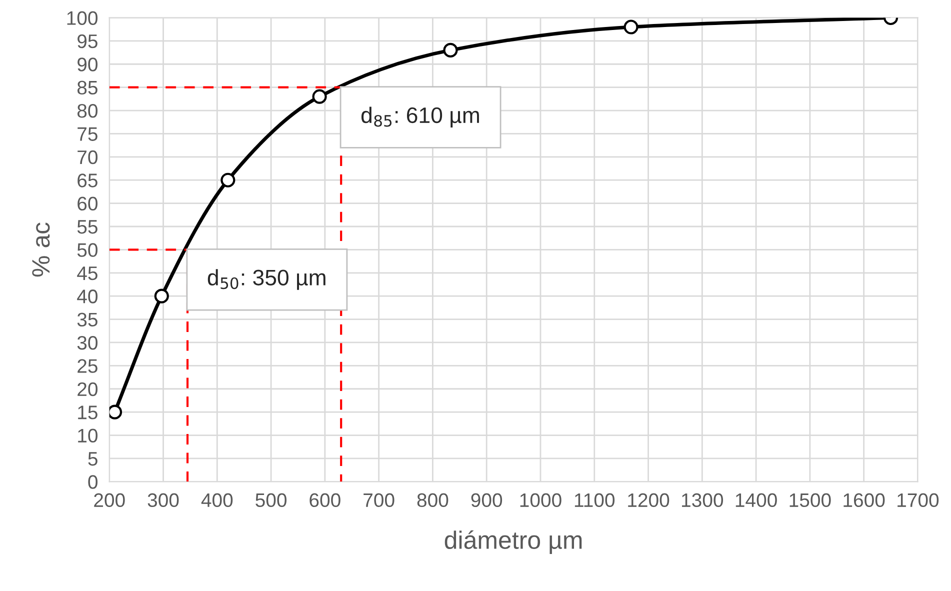 This screenshot has height=591, width=951. Describe the element at coordinates (93, 459) in the screenshot. I see `y-tick-label: 5` at that location.